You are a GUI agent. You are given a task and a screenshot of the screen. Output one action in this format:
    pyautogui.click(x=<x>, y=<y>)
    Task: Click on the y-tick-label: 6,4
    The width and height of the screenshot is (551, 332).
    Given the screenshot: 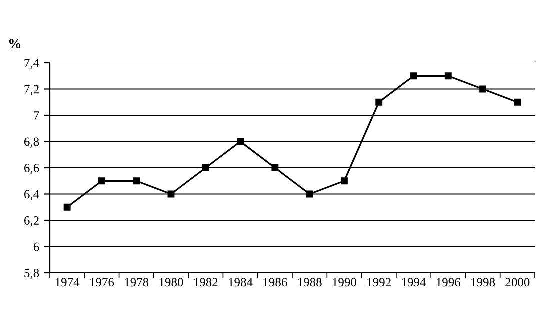 What is the action you would take?
    pyautogui.click(x=32, y=195)
    